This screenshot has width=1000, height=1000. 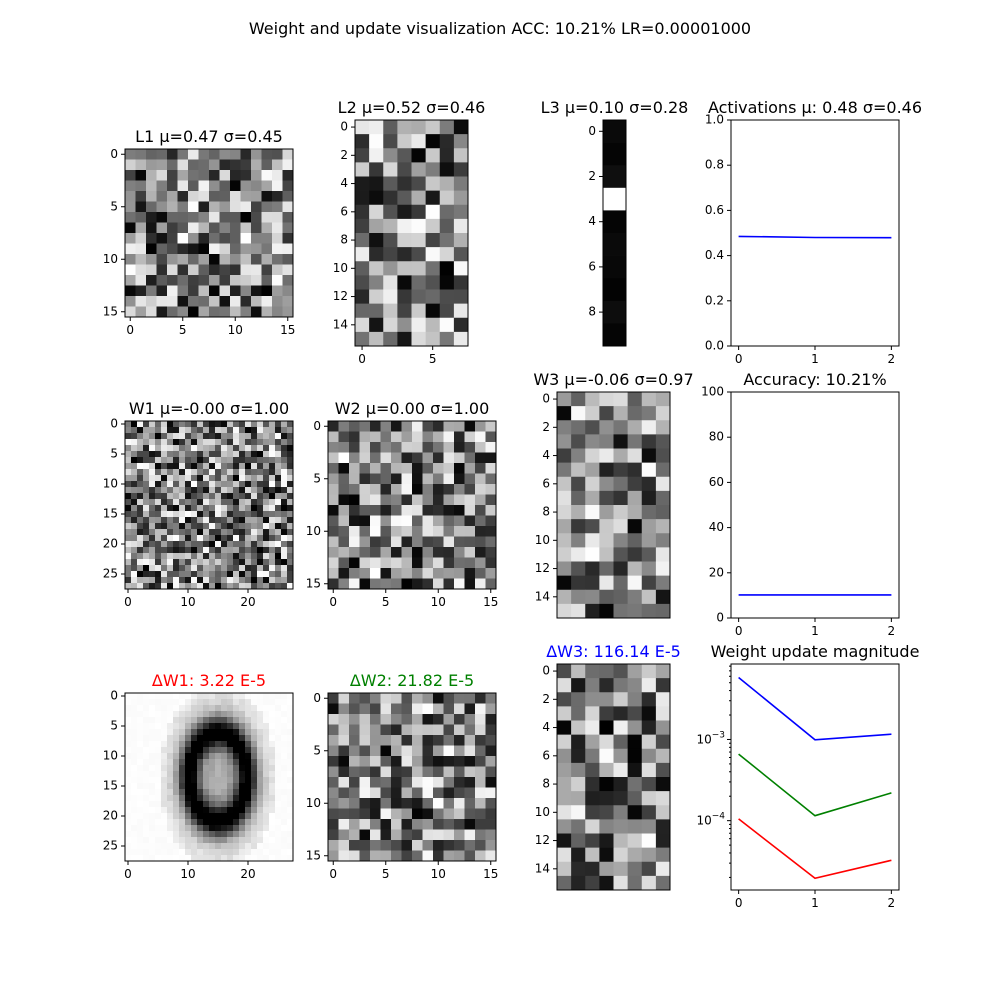 I want to click on DW3-title: ΔW3: 116.14 E-5, so click(x=613, y=651).